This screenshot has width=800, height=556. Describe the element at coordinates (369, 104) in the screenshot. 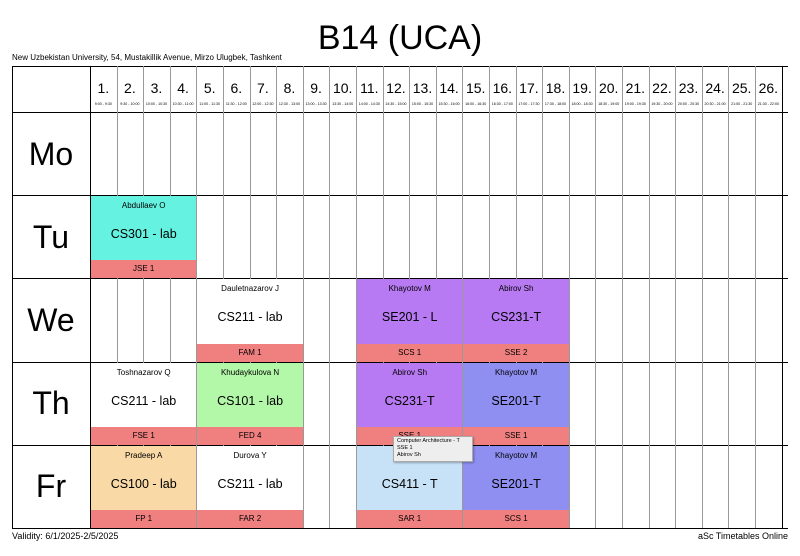

I see `period-time: 14:00 - 14:30` at that location.